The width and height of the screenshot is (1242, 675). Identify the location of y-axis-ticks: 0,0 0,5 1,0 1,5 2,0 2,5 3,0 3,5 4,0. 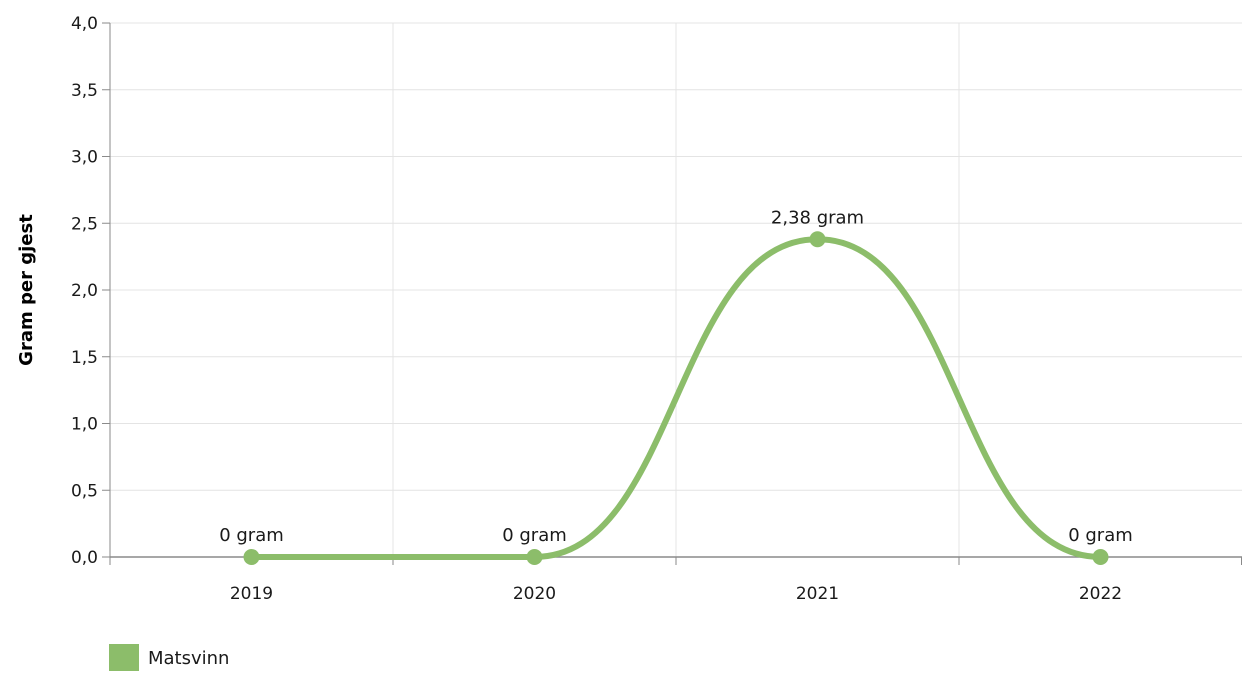
(90, 291).